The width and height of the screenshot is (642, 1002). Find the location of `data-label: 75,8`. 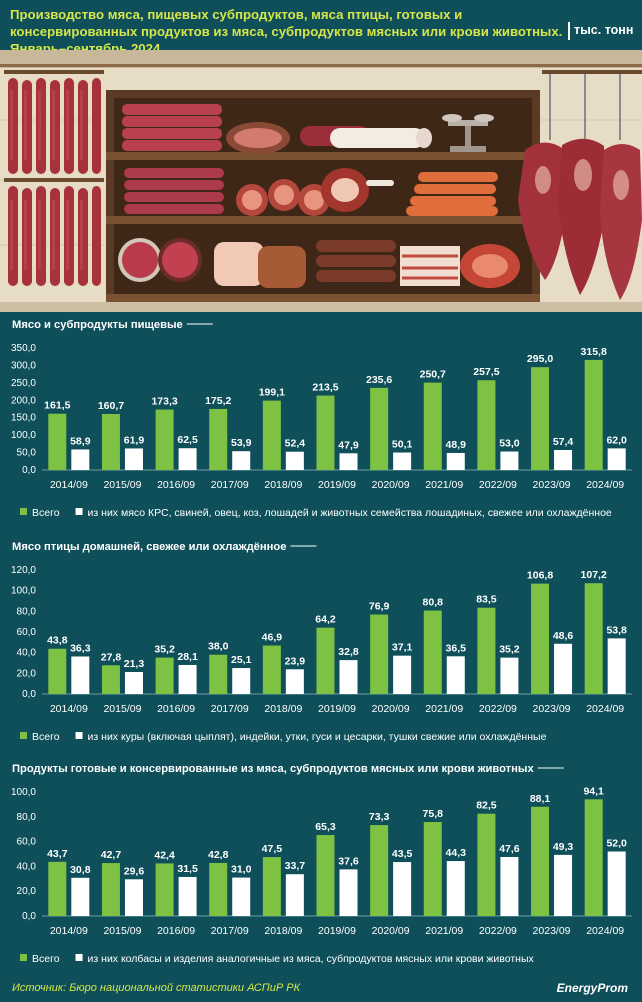

data-label: 75,8 is located at coordinates (433, 814).